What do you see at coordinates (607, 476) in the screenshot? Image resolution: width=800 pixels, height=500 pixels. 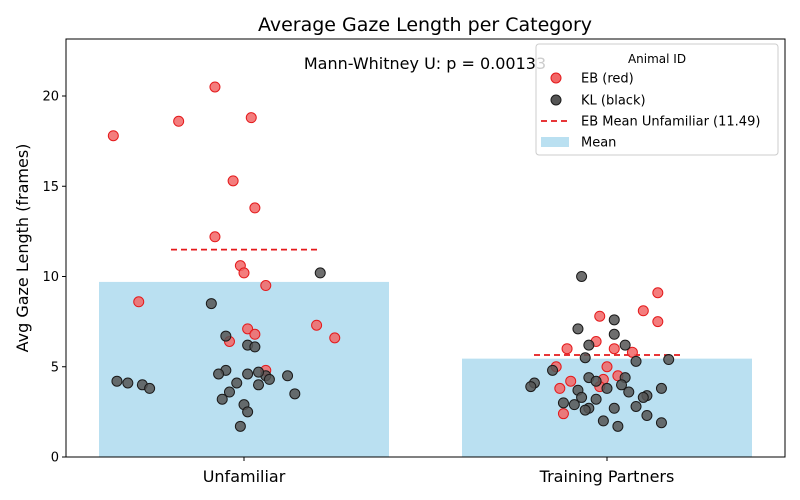 I see `x-tick-label: Training Partners` at bounding box center [607, 476].